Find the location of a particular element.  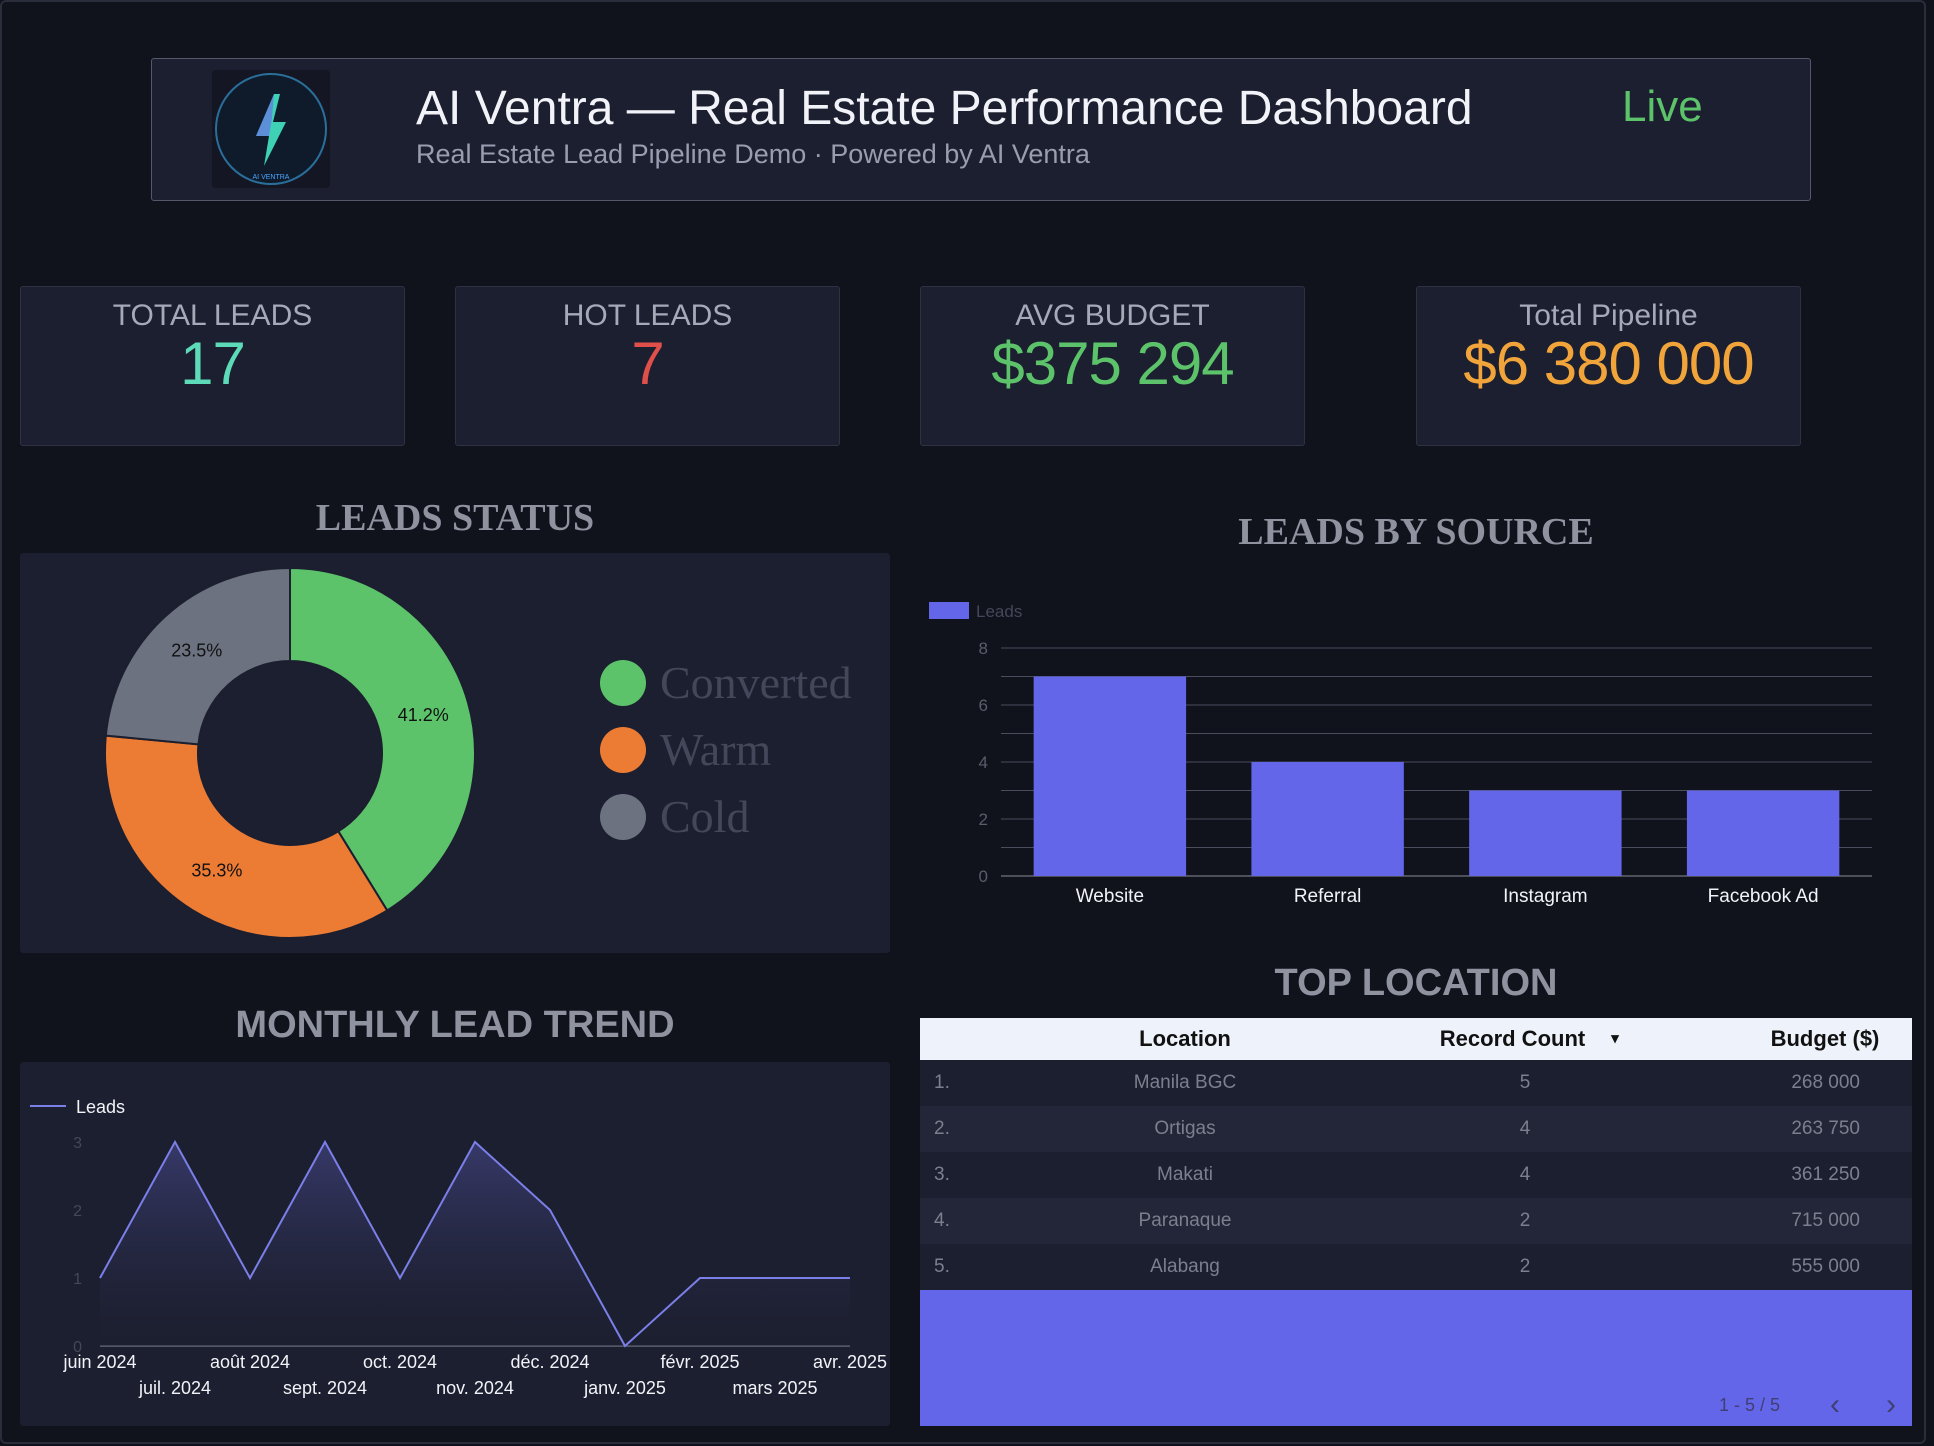

x-tick-label: janv. 2025 is located at coordinates (624, 1388).